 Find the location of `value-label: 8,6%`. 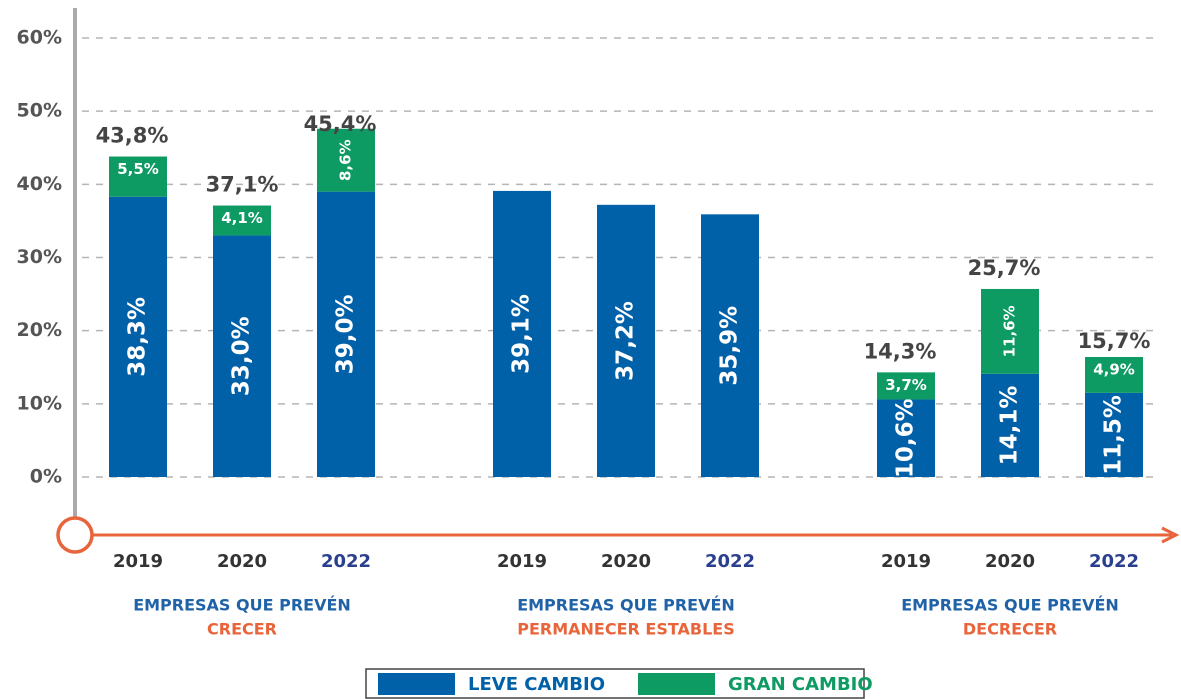

value-label: 8,6% is located at coordinates (346, 160).